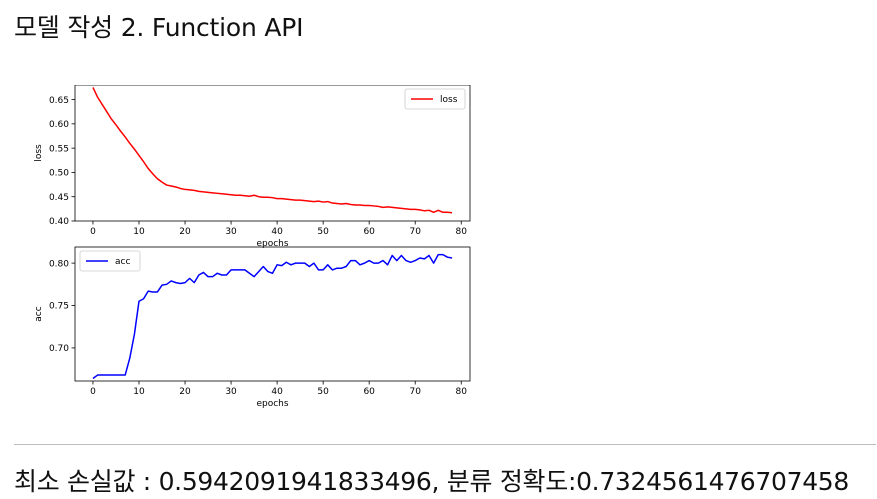  What do you see at coordinates (59, 264) in the screenshot?
I see `y-tick-label: 0.80` at bounding box center [59, 264].